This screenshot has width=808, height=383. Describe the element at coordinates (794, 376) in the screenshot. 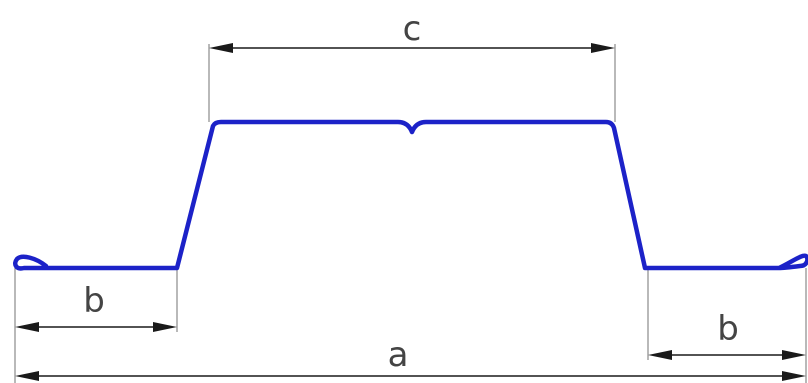

I see `arrow-a-right` at that location.